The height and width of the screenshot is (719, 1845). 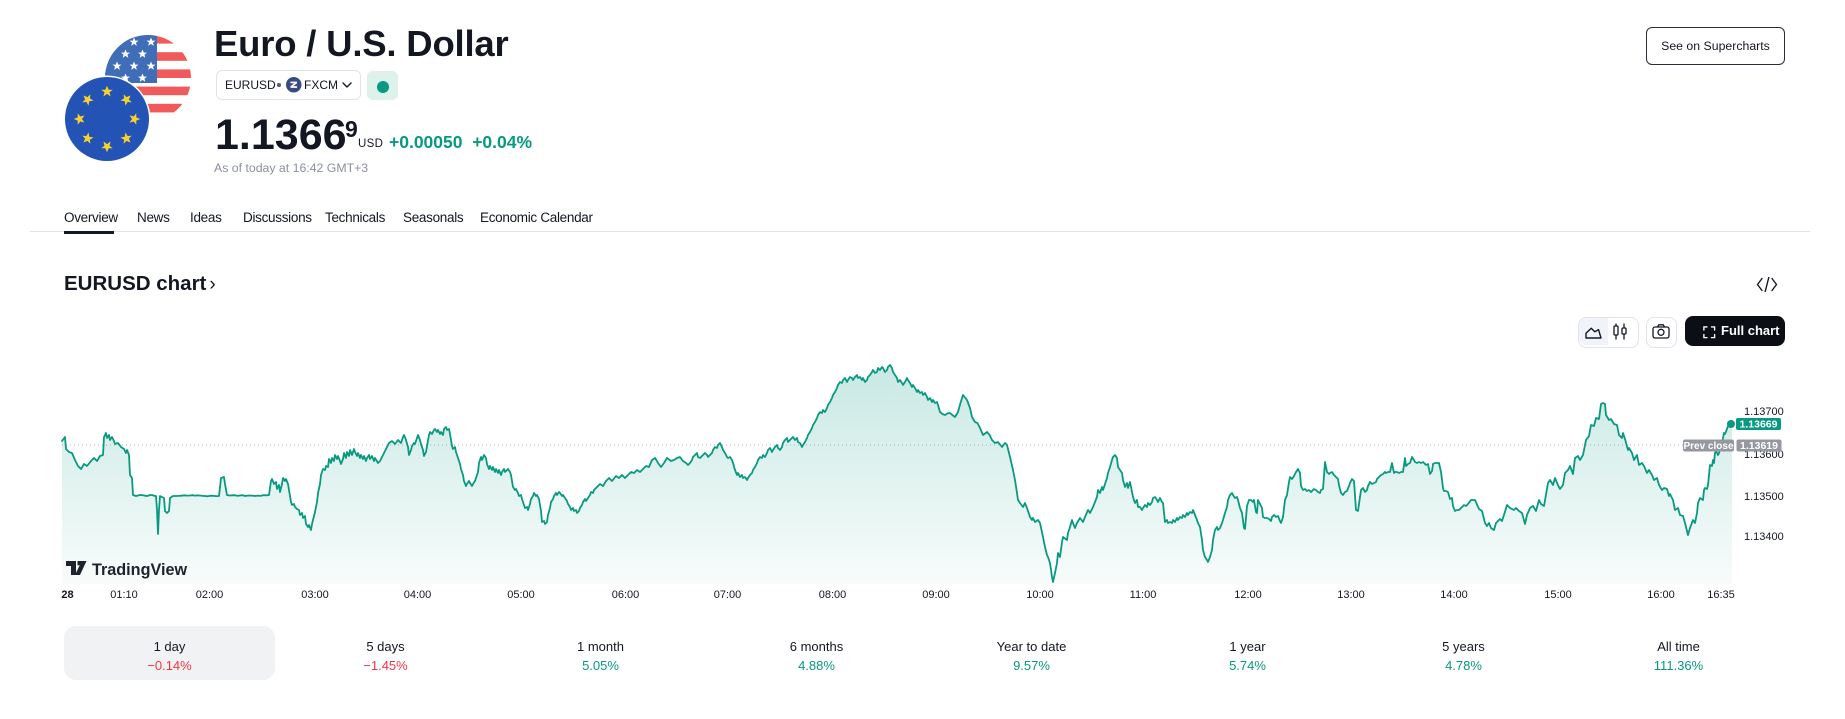 What do you see at coordinates (1351, 595) in the screenshot?
I see `svg-text: 13:00` at bounding box center [1351, 595].